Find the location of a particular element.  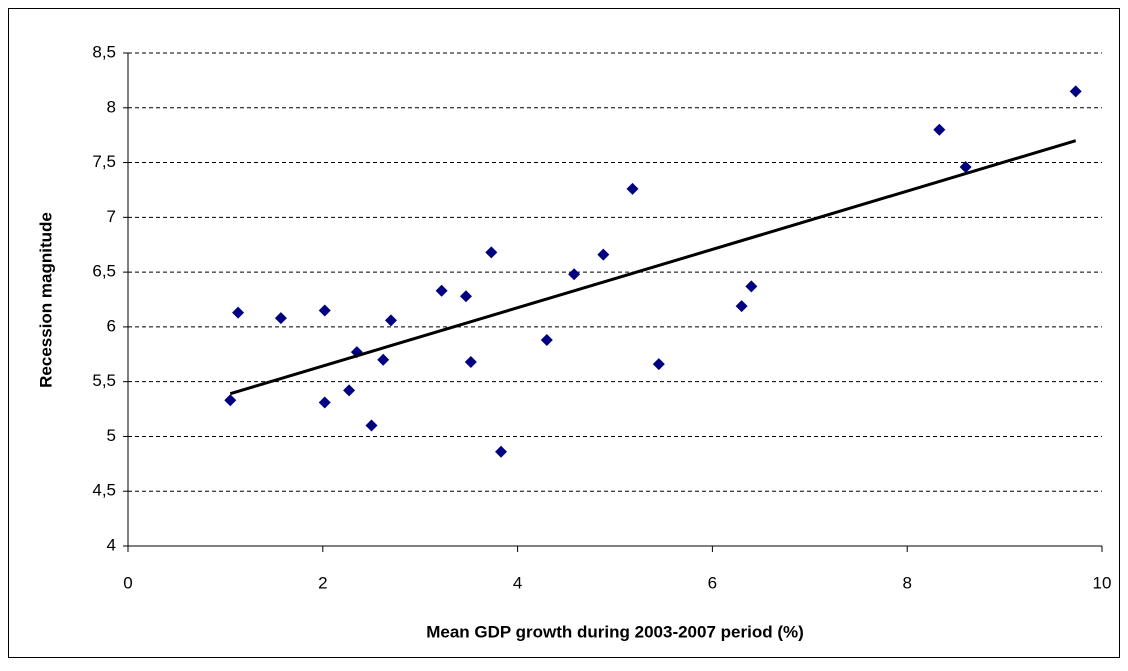

y-tick-label: 8,5 is located at coordinates (104, 51).